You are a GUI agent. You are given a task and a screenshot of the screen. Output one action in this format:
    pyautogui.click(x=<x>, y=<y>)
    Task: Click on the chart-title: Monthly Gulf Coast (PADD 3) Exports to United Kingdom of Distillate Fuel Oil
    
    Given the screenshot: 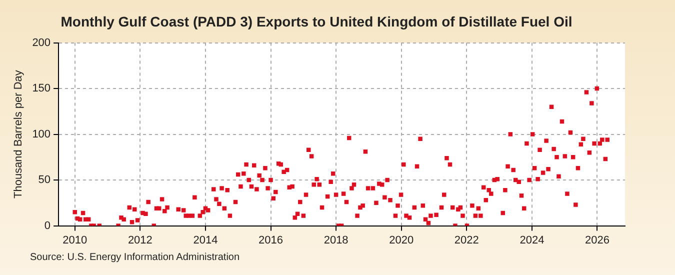 What is the action you would take?
    pyautogui.click(x=316, y=21)
    